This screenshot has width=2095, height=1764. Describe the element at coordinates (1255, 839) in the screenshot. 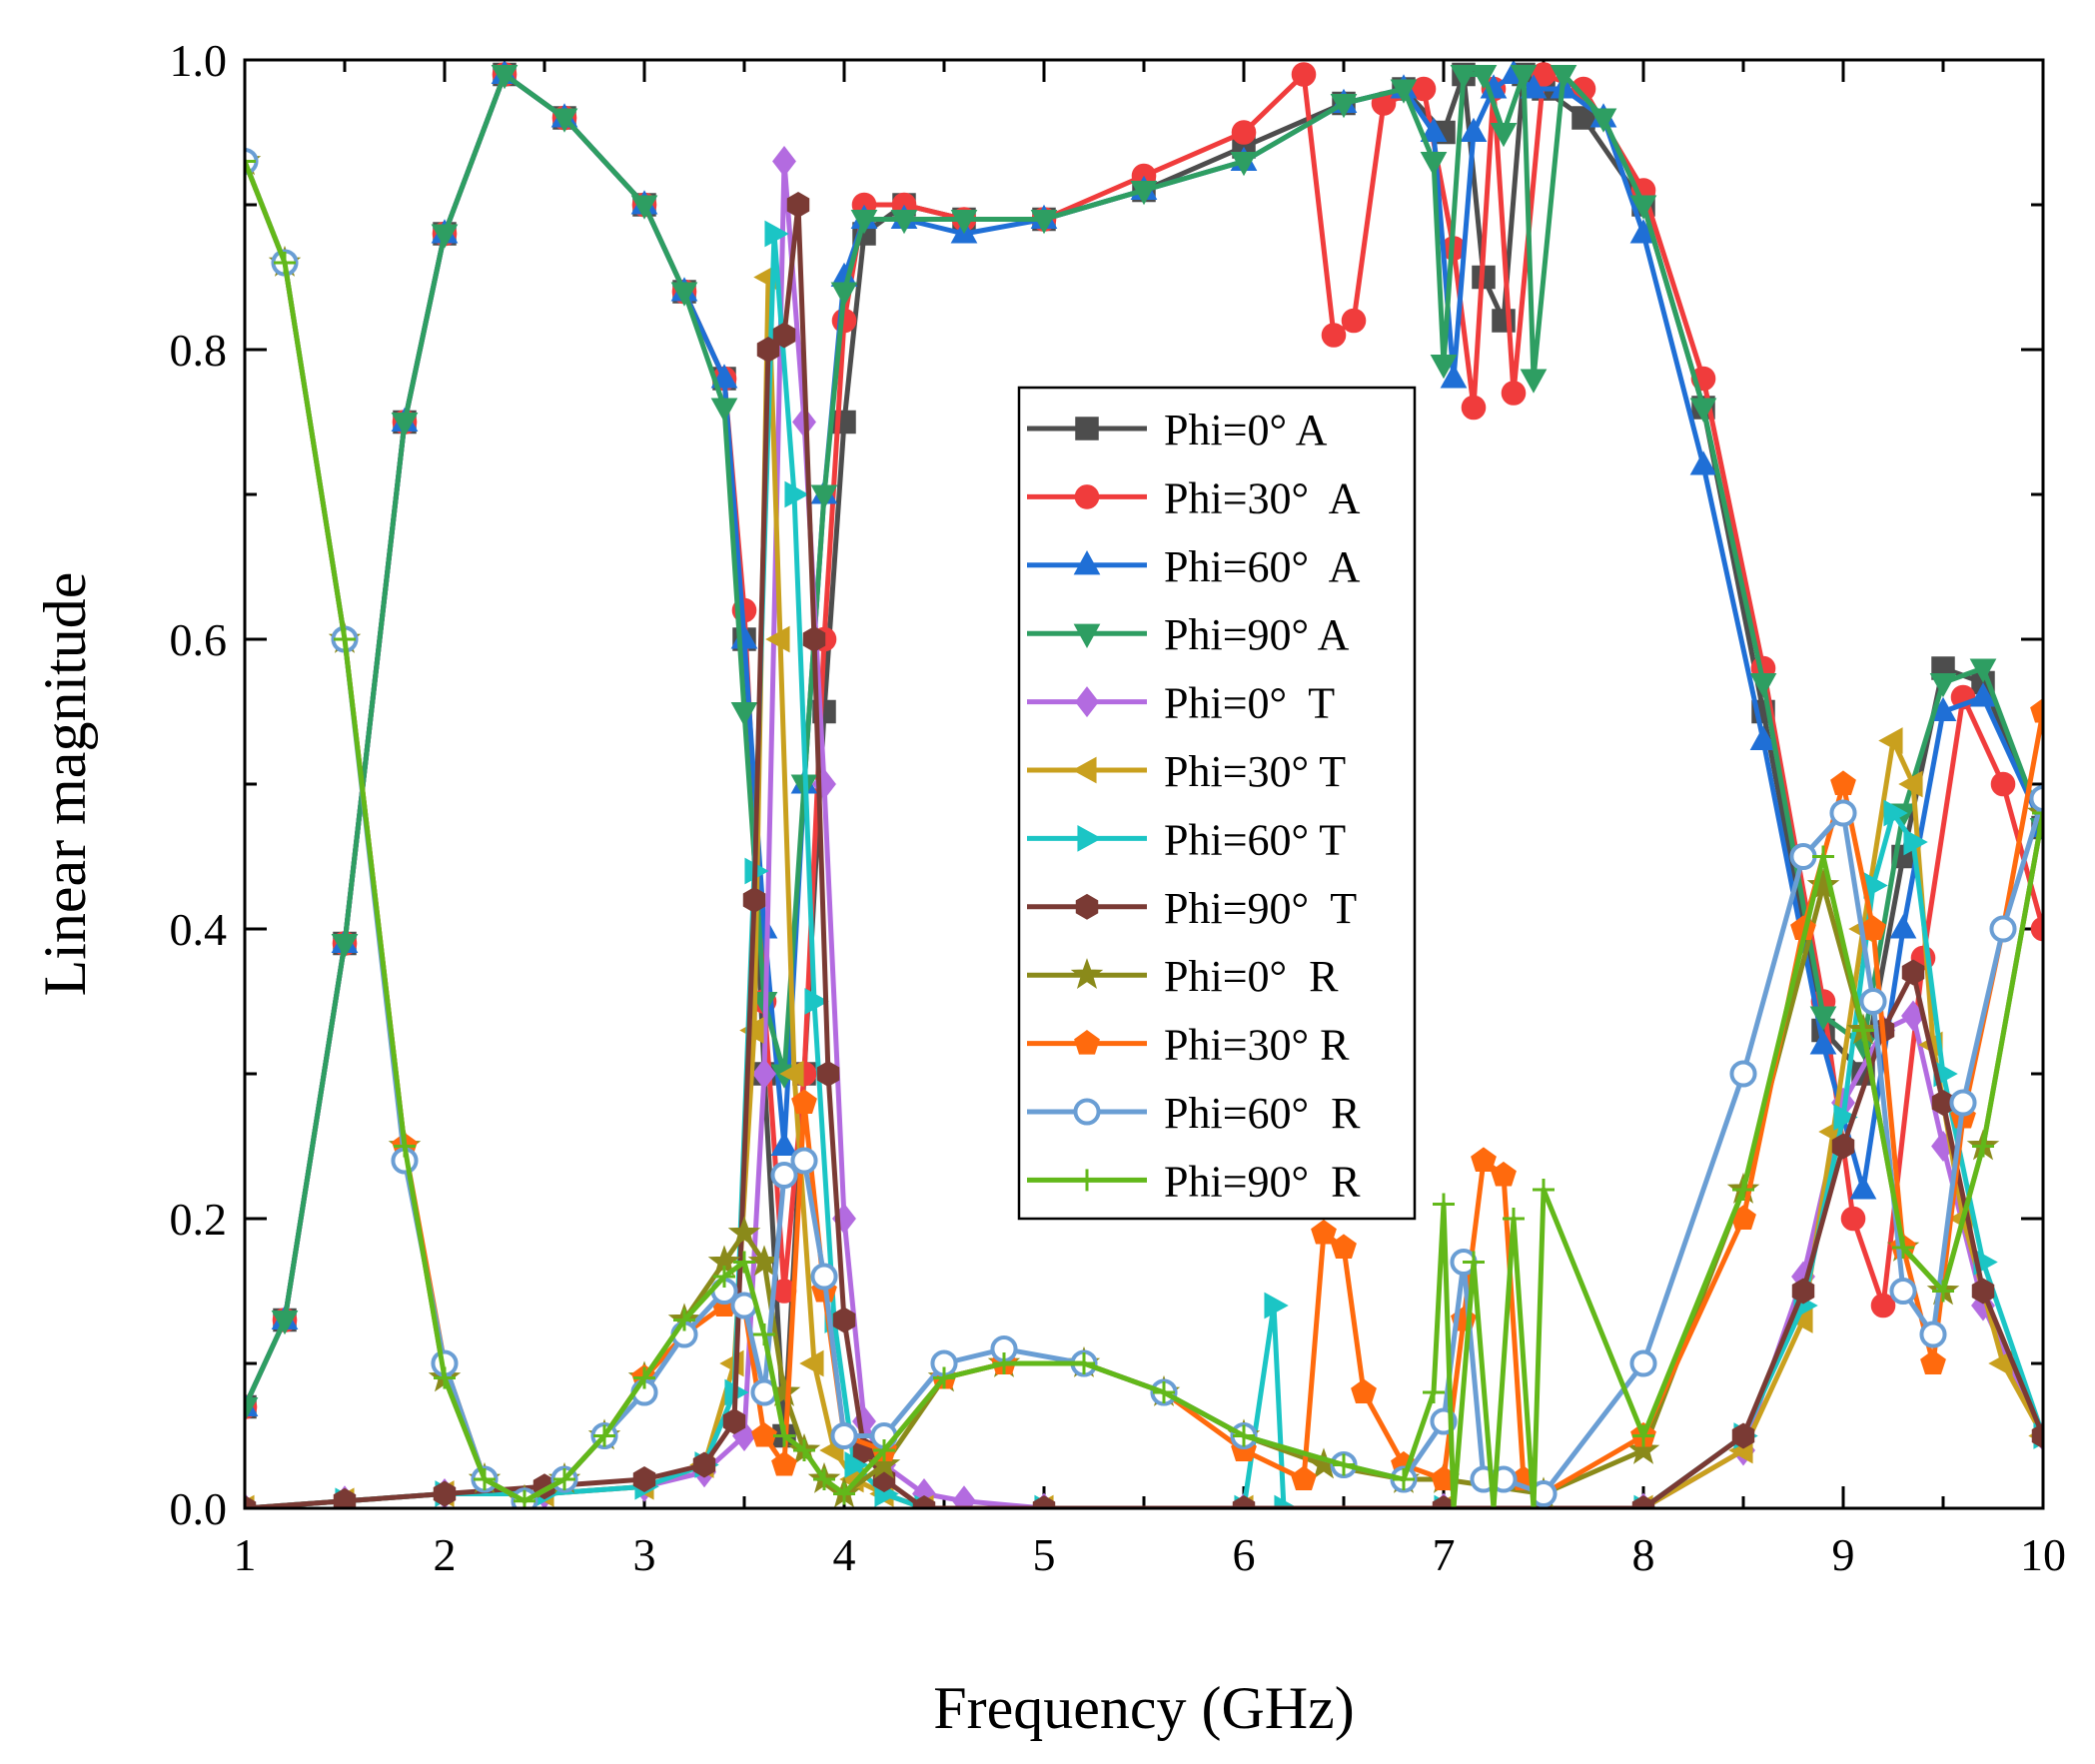

I see `legend-label: Phi=60° T` at that location.